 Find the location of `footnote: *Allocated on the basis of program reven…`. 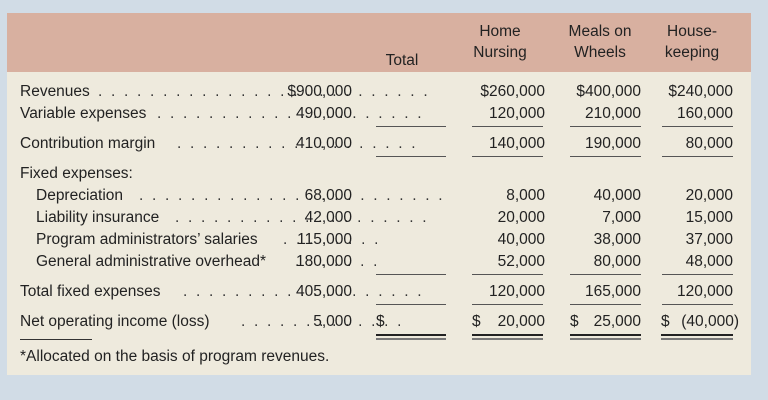

footnote: *Allocated on the basis of program reven… is located at coordinates (175, 356).